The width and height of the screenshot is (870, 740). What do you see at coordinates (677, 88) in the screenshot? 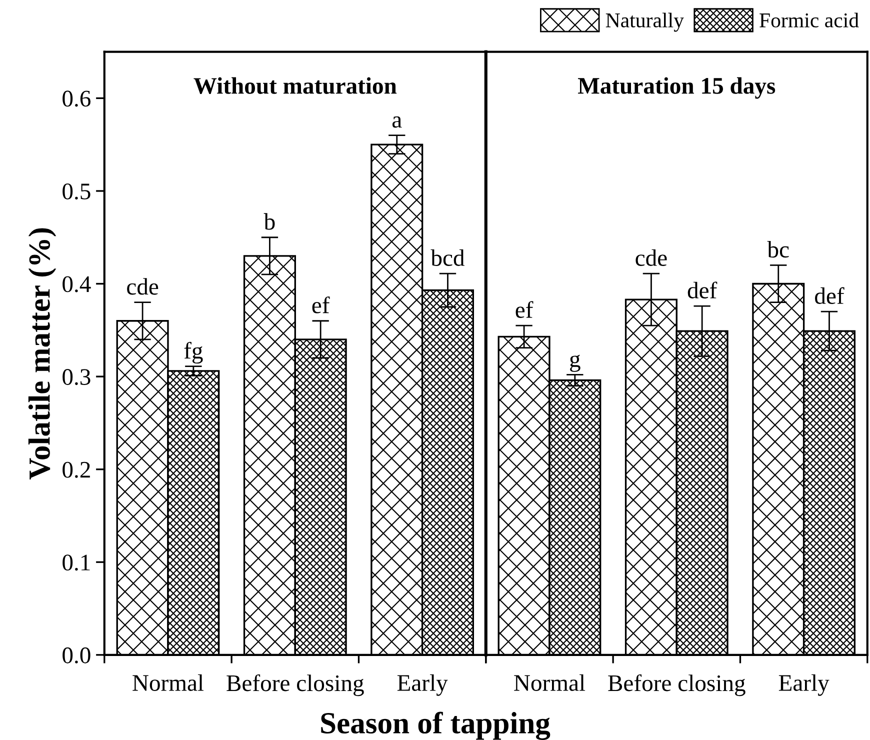
I see `text: Maturation 15 days` at bounding box center [677, 88].